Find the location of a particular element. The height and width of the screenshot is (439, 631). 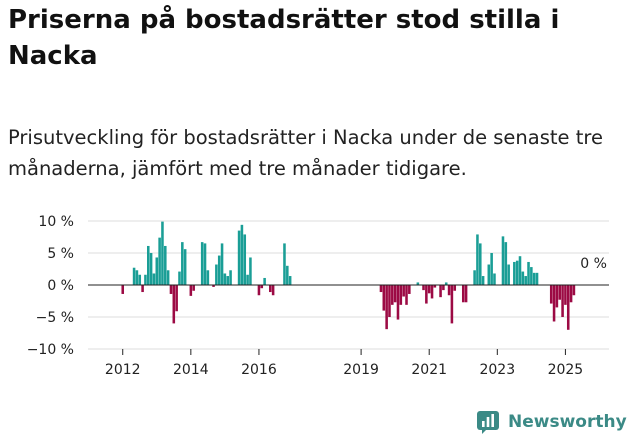

y-axis-tick-labels: 10 % 5 % 0 % −5 % −10 % is located at coordinates (50, 286).